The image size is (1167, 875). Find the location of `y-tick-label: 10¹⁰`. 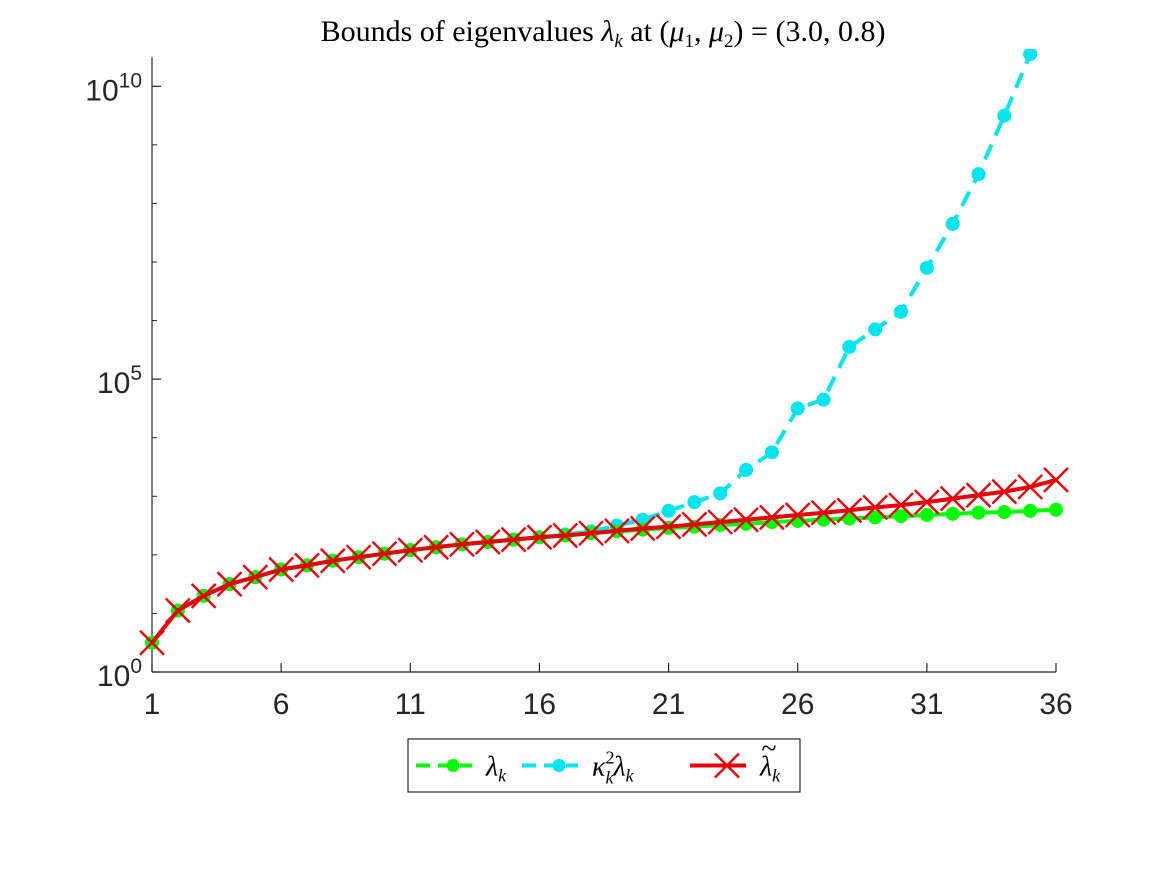

y-tick-label: 10¹⁰ is located at coordinates (113, 88).